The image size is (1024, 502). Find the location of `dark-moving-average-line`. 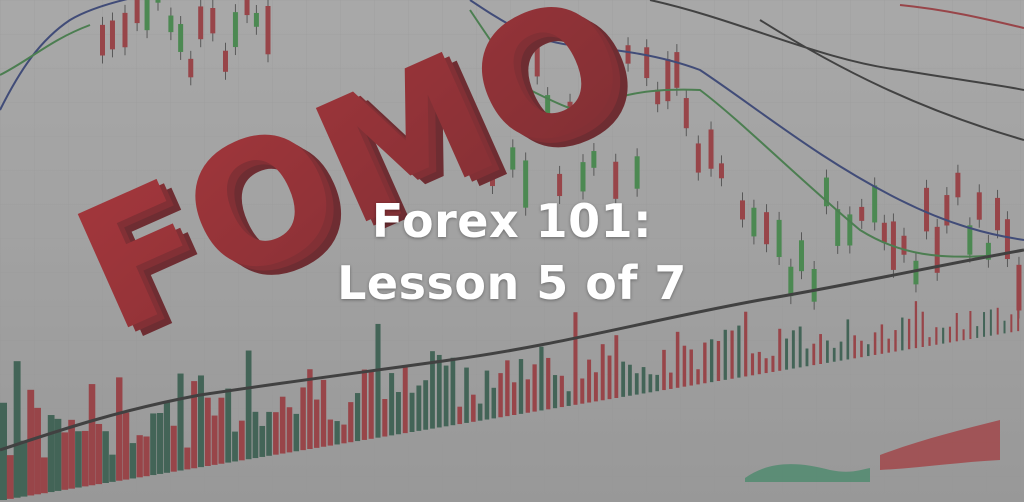

dark-moving-average-line is located at coordinates (836, 70).